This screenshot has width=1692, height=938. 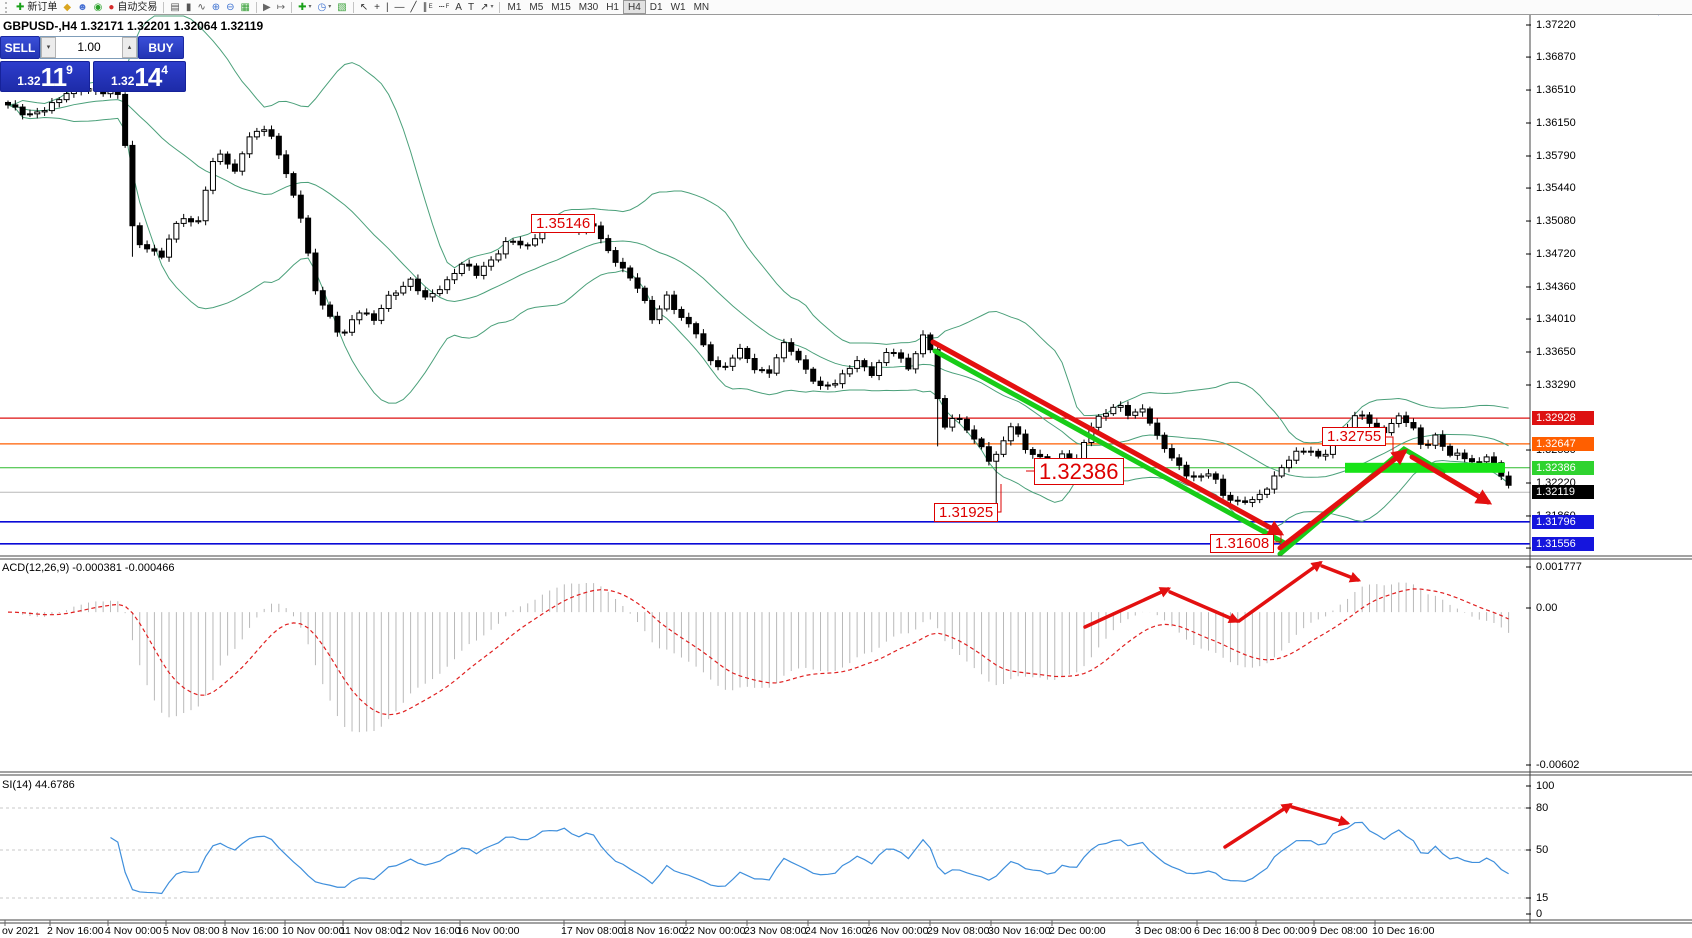 I want to click on new-order-icon: ✚, so click(x=20, y=7).